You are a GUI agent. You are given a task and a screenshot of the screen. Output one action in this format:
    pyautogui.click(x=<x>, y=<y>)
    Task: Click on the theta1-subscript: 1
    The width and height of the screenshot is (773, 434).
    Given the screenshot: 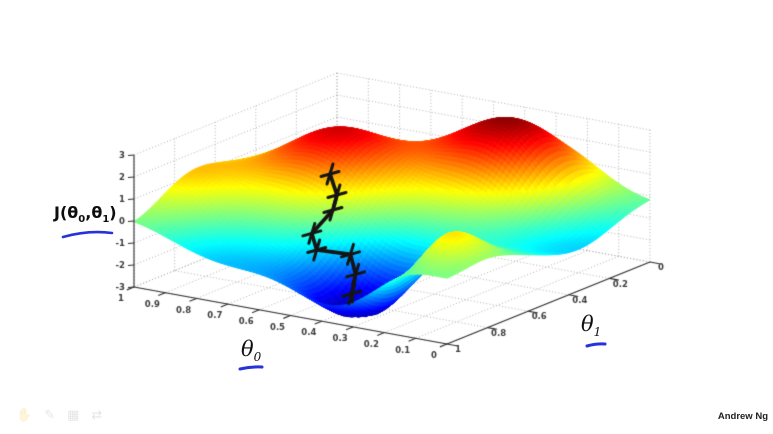 What is the action you would take?
    pyautogui.click(x=597, y=332)
    